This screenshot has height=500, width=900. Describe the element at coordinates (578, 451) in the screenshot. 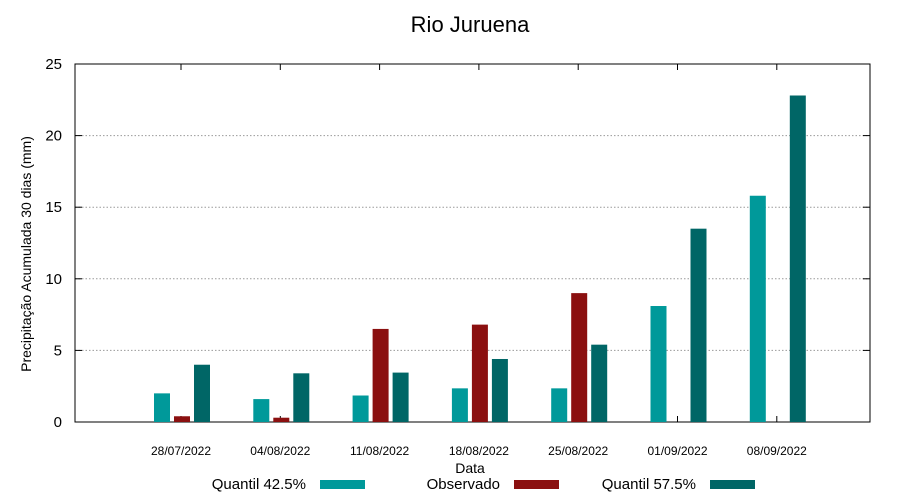

I see `x-tick-label: 25/08/2022` at that location.